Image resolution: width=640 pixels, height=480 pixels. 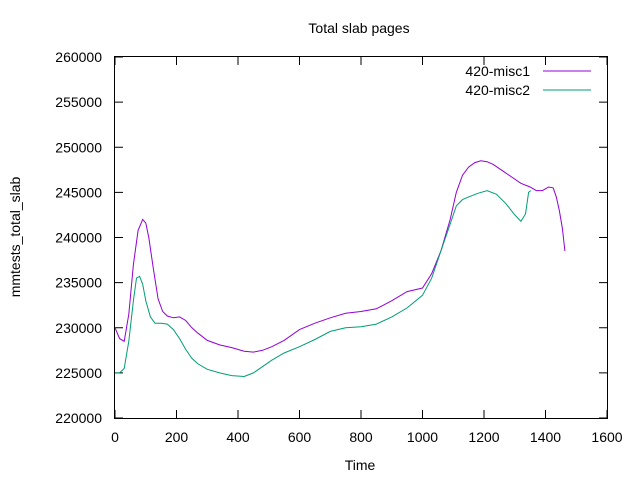 I want to click on x-tick-label: 400, so click(x=238, y=437).